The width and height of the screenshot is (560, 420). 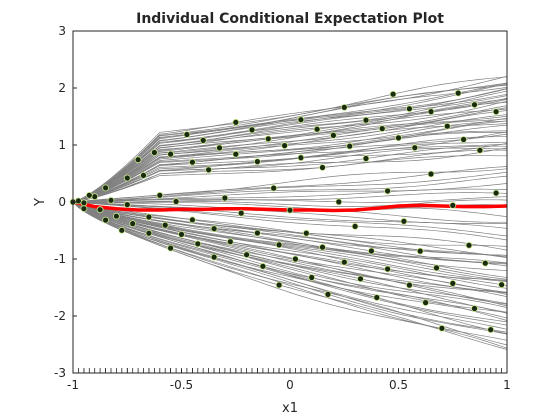 What do you see at coordinates (62, 202) in the screenshot?
I see `y-tick-label: 0` at bounding box center [62, 202].